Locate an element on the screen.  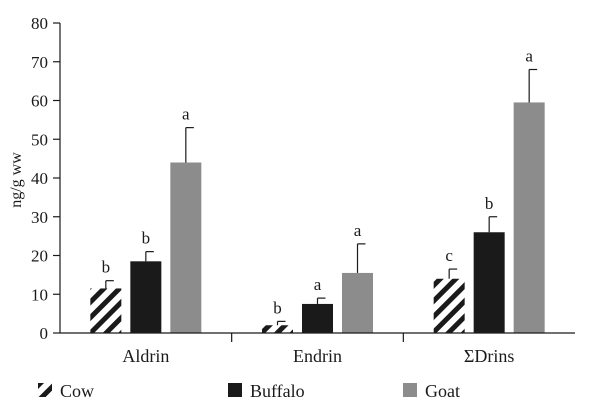
y-axis-title: ng/g ww is located at coordinates (16, 180).